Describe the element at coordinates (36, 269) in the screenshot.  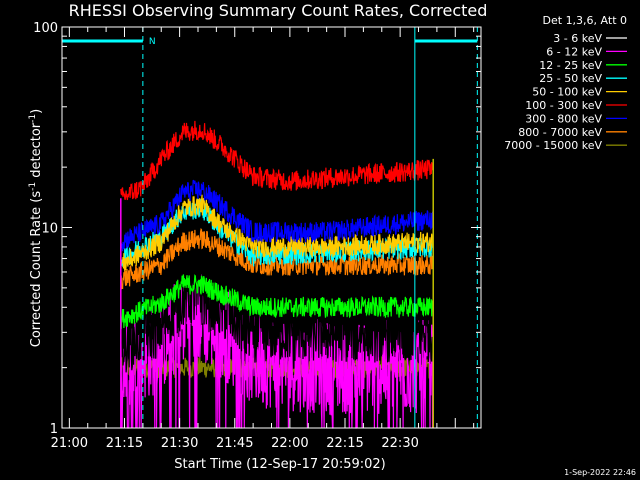
I see `y-axis-label-main: Corrected Count Rate (s` at that location.